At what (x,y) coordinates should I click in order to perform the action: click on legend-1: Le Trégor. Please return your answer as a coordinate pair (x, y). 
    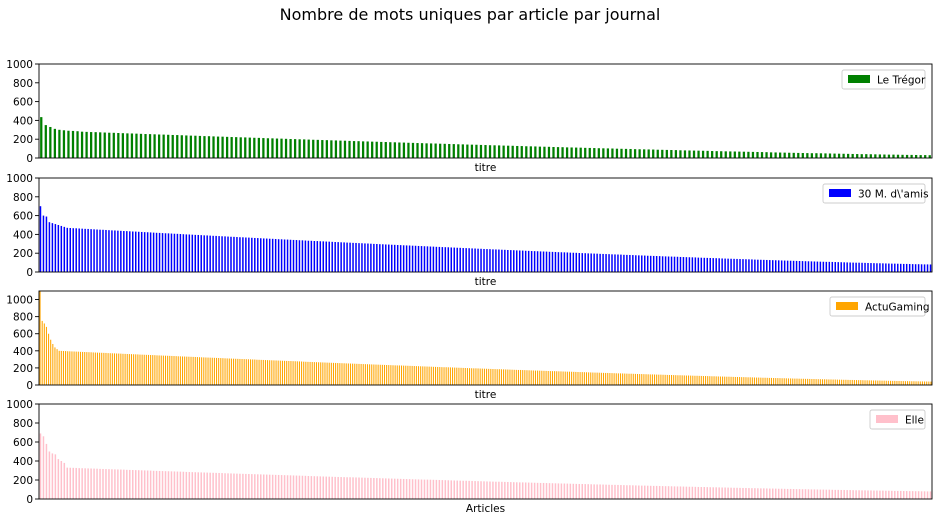
    Looking at the image, I should click on (883, 79).